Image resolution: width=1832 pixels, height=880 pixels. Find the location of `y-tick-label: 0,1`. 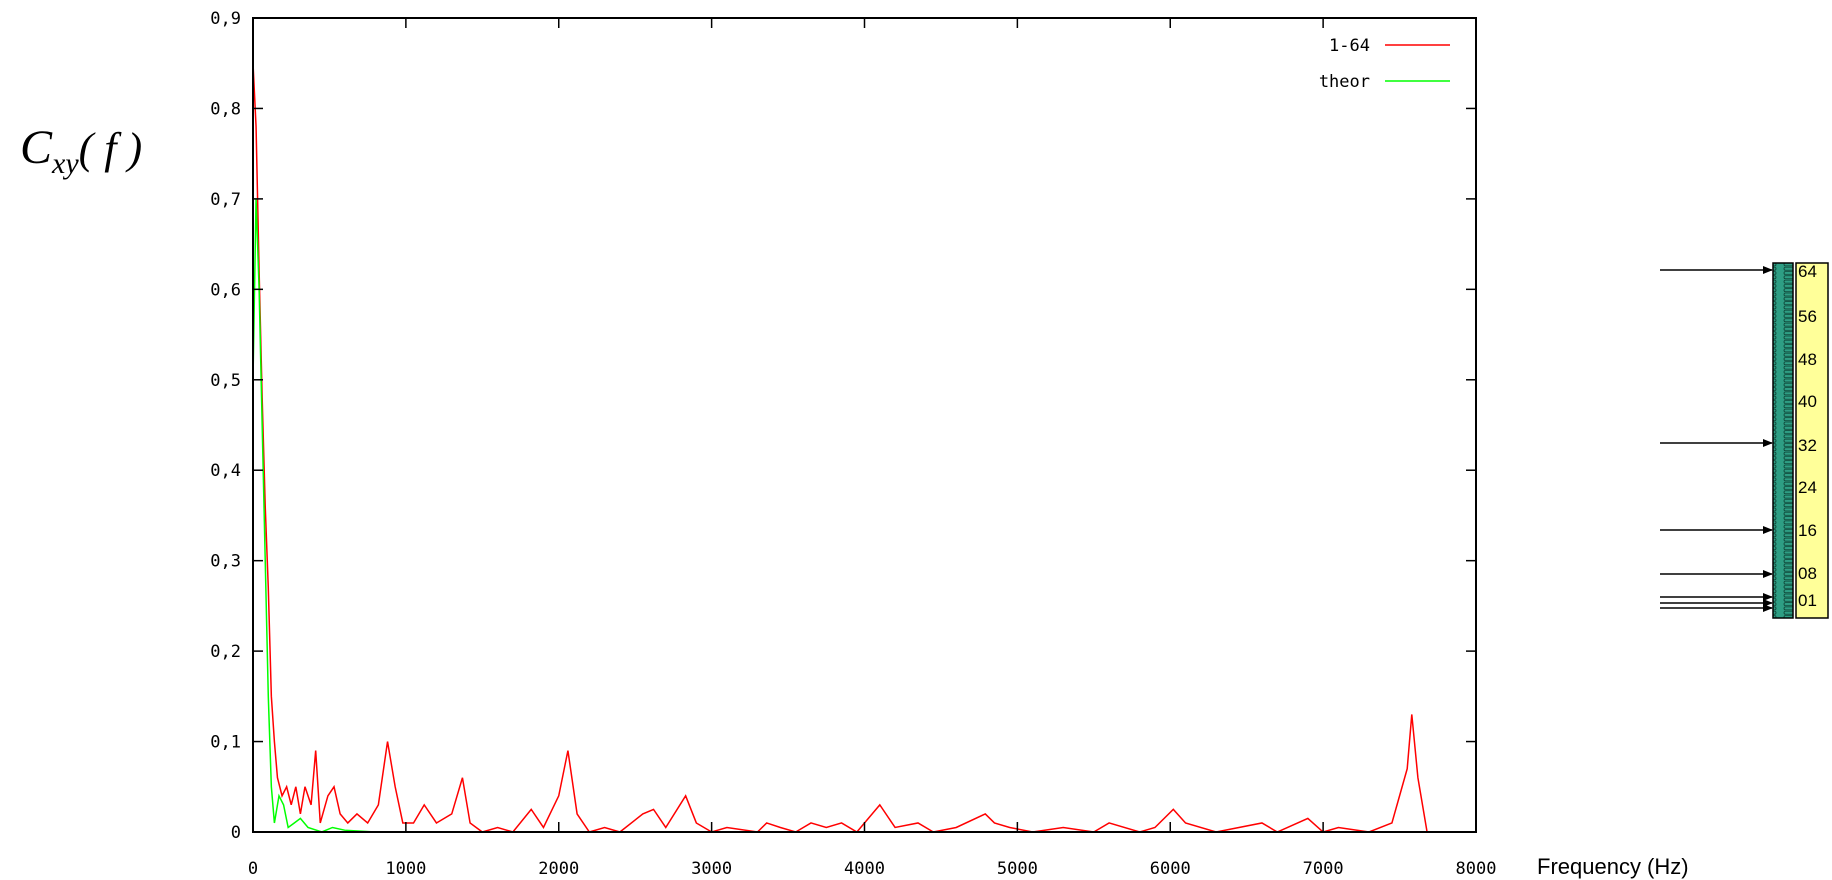

y-tick-label: 0,1 is located at coordinates (225, 743).